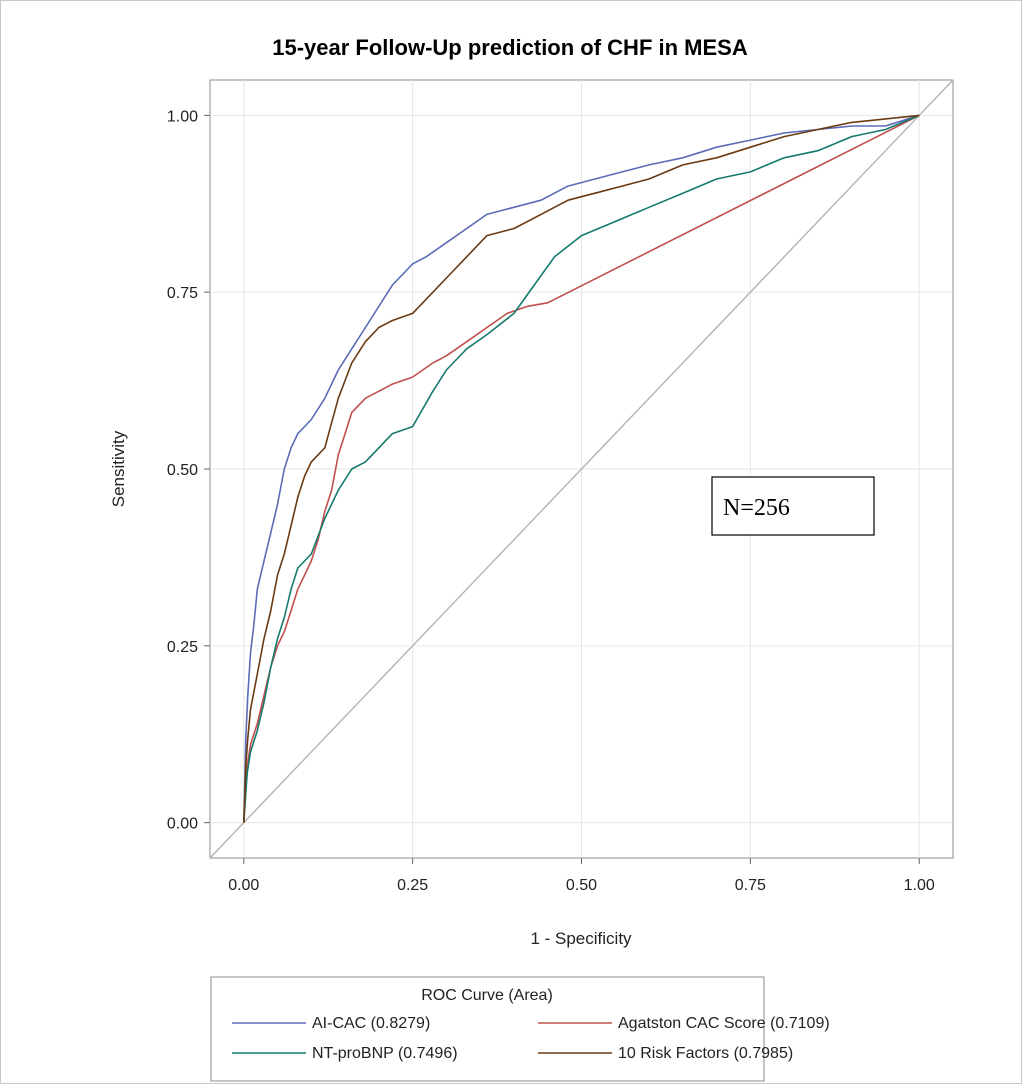 The height and width of the screenshot is (1084, 1022). Describe the element at coordinates (581, 876) in the screenshot. I see `x-ticks: 0.00 0.25 0.50 0.75 1.00` at that location.